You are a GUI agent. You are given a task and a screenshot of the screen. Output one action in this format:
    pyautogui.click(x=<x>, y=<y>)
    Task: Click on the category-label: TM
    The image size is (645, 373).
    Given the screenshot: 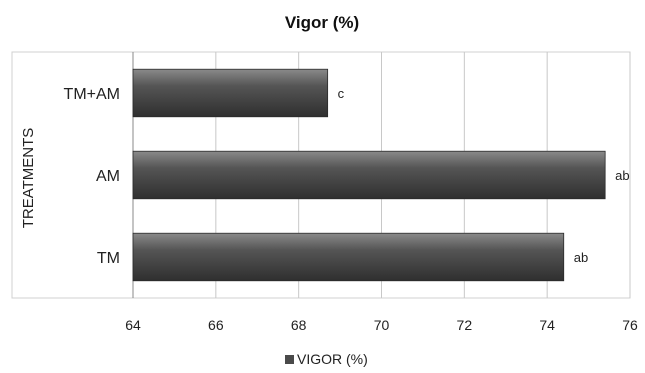 What is the action you would take?
    pyautogui.click(x=108, y=258)
    